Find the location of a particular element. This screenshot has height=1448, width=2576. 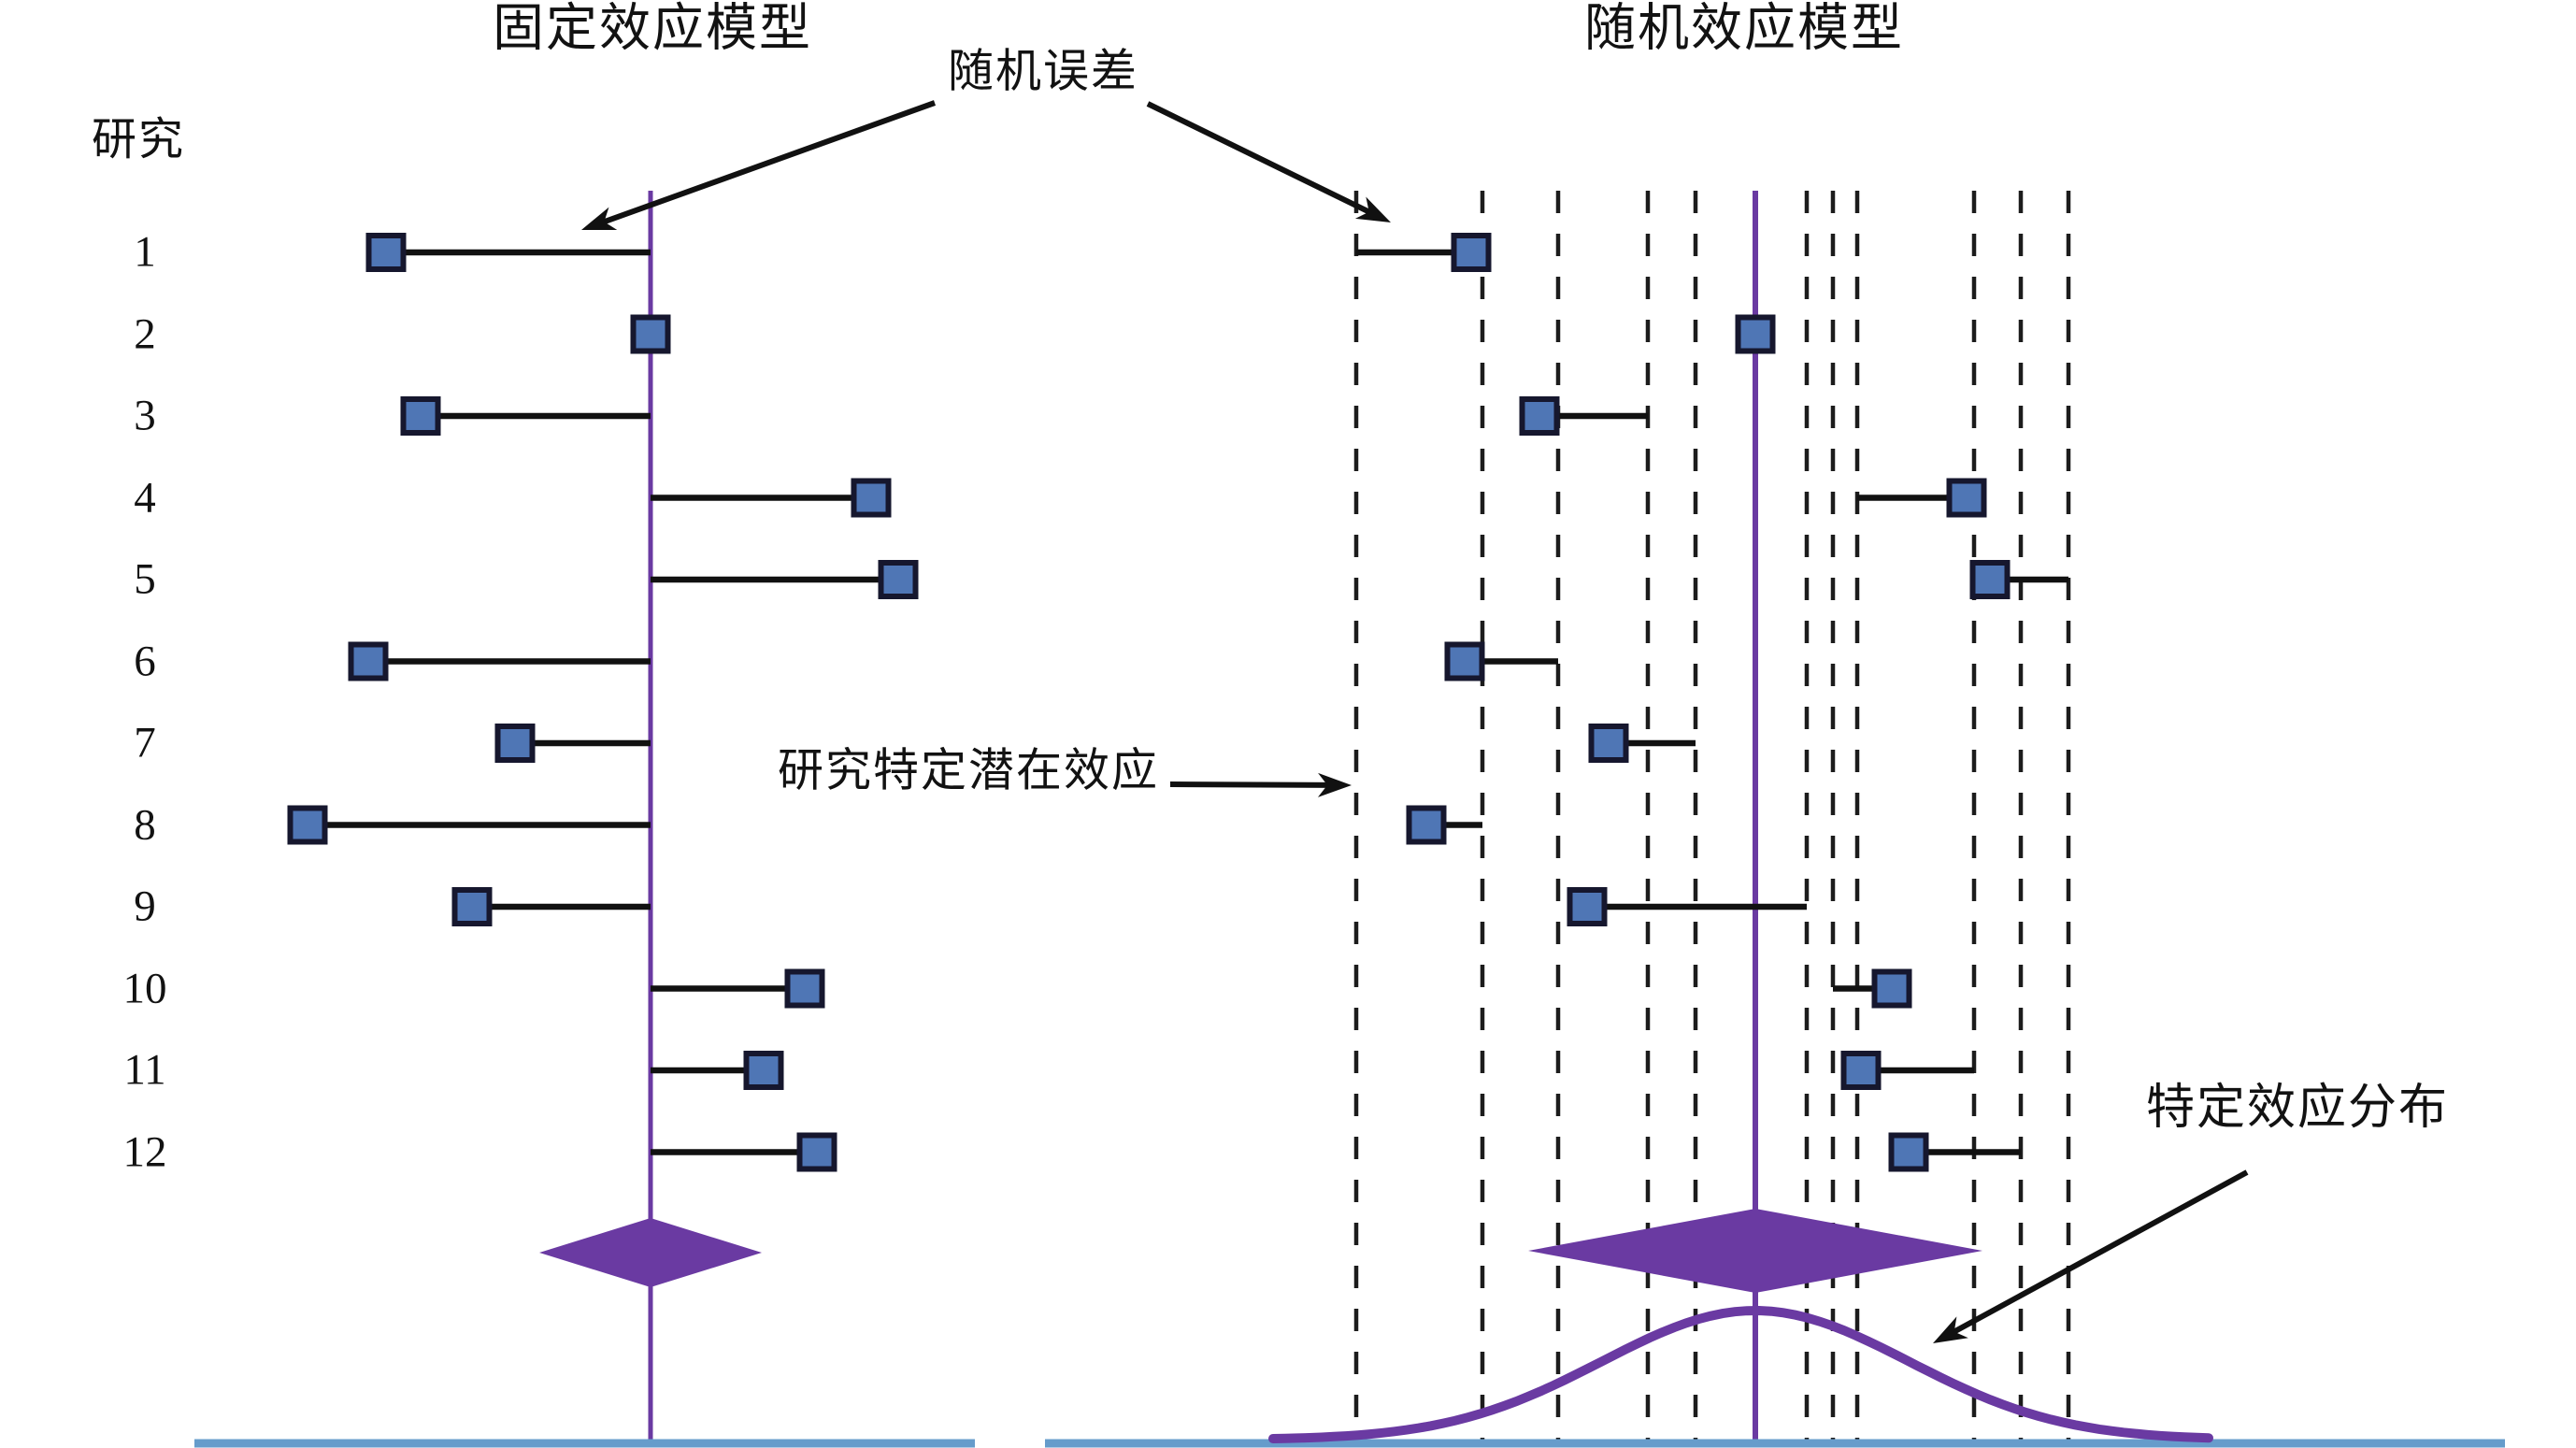

latent-effect-arrow-head is located at coordinates (1334, 784).